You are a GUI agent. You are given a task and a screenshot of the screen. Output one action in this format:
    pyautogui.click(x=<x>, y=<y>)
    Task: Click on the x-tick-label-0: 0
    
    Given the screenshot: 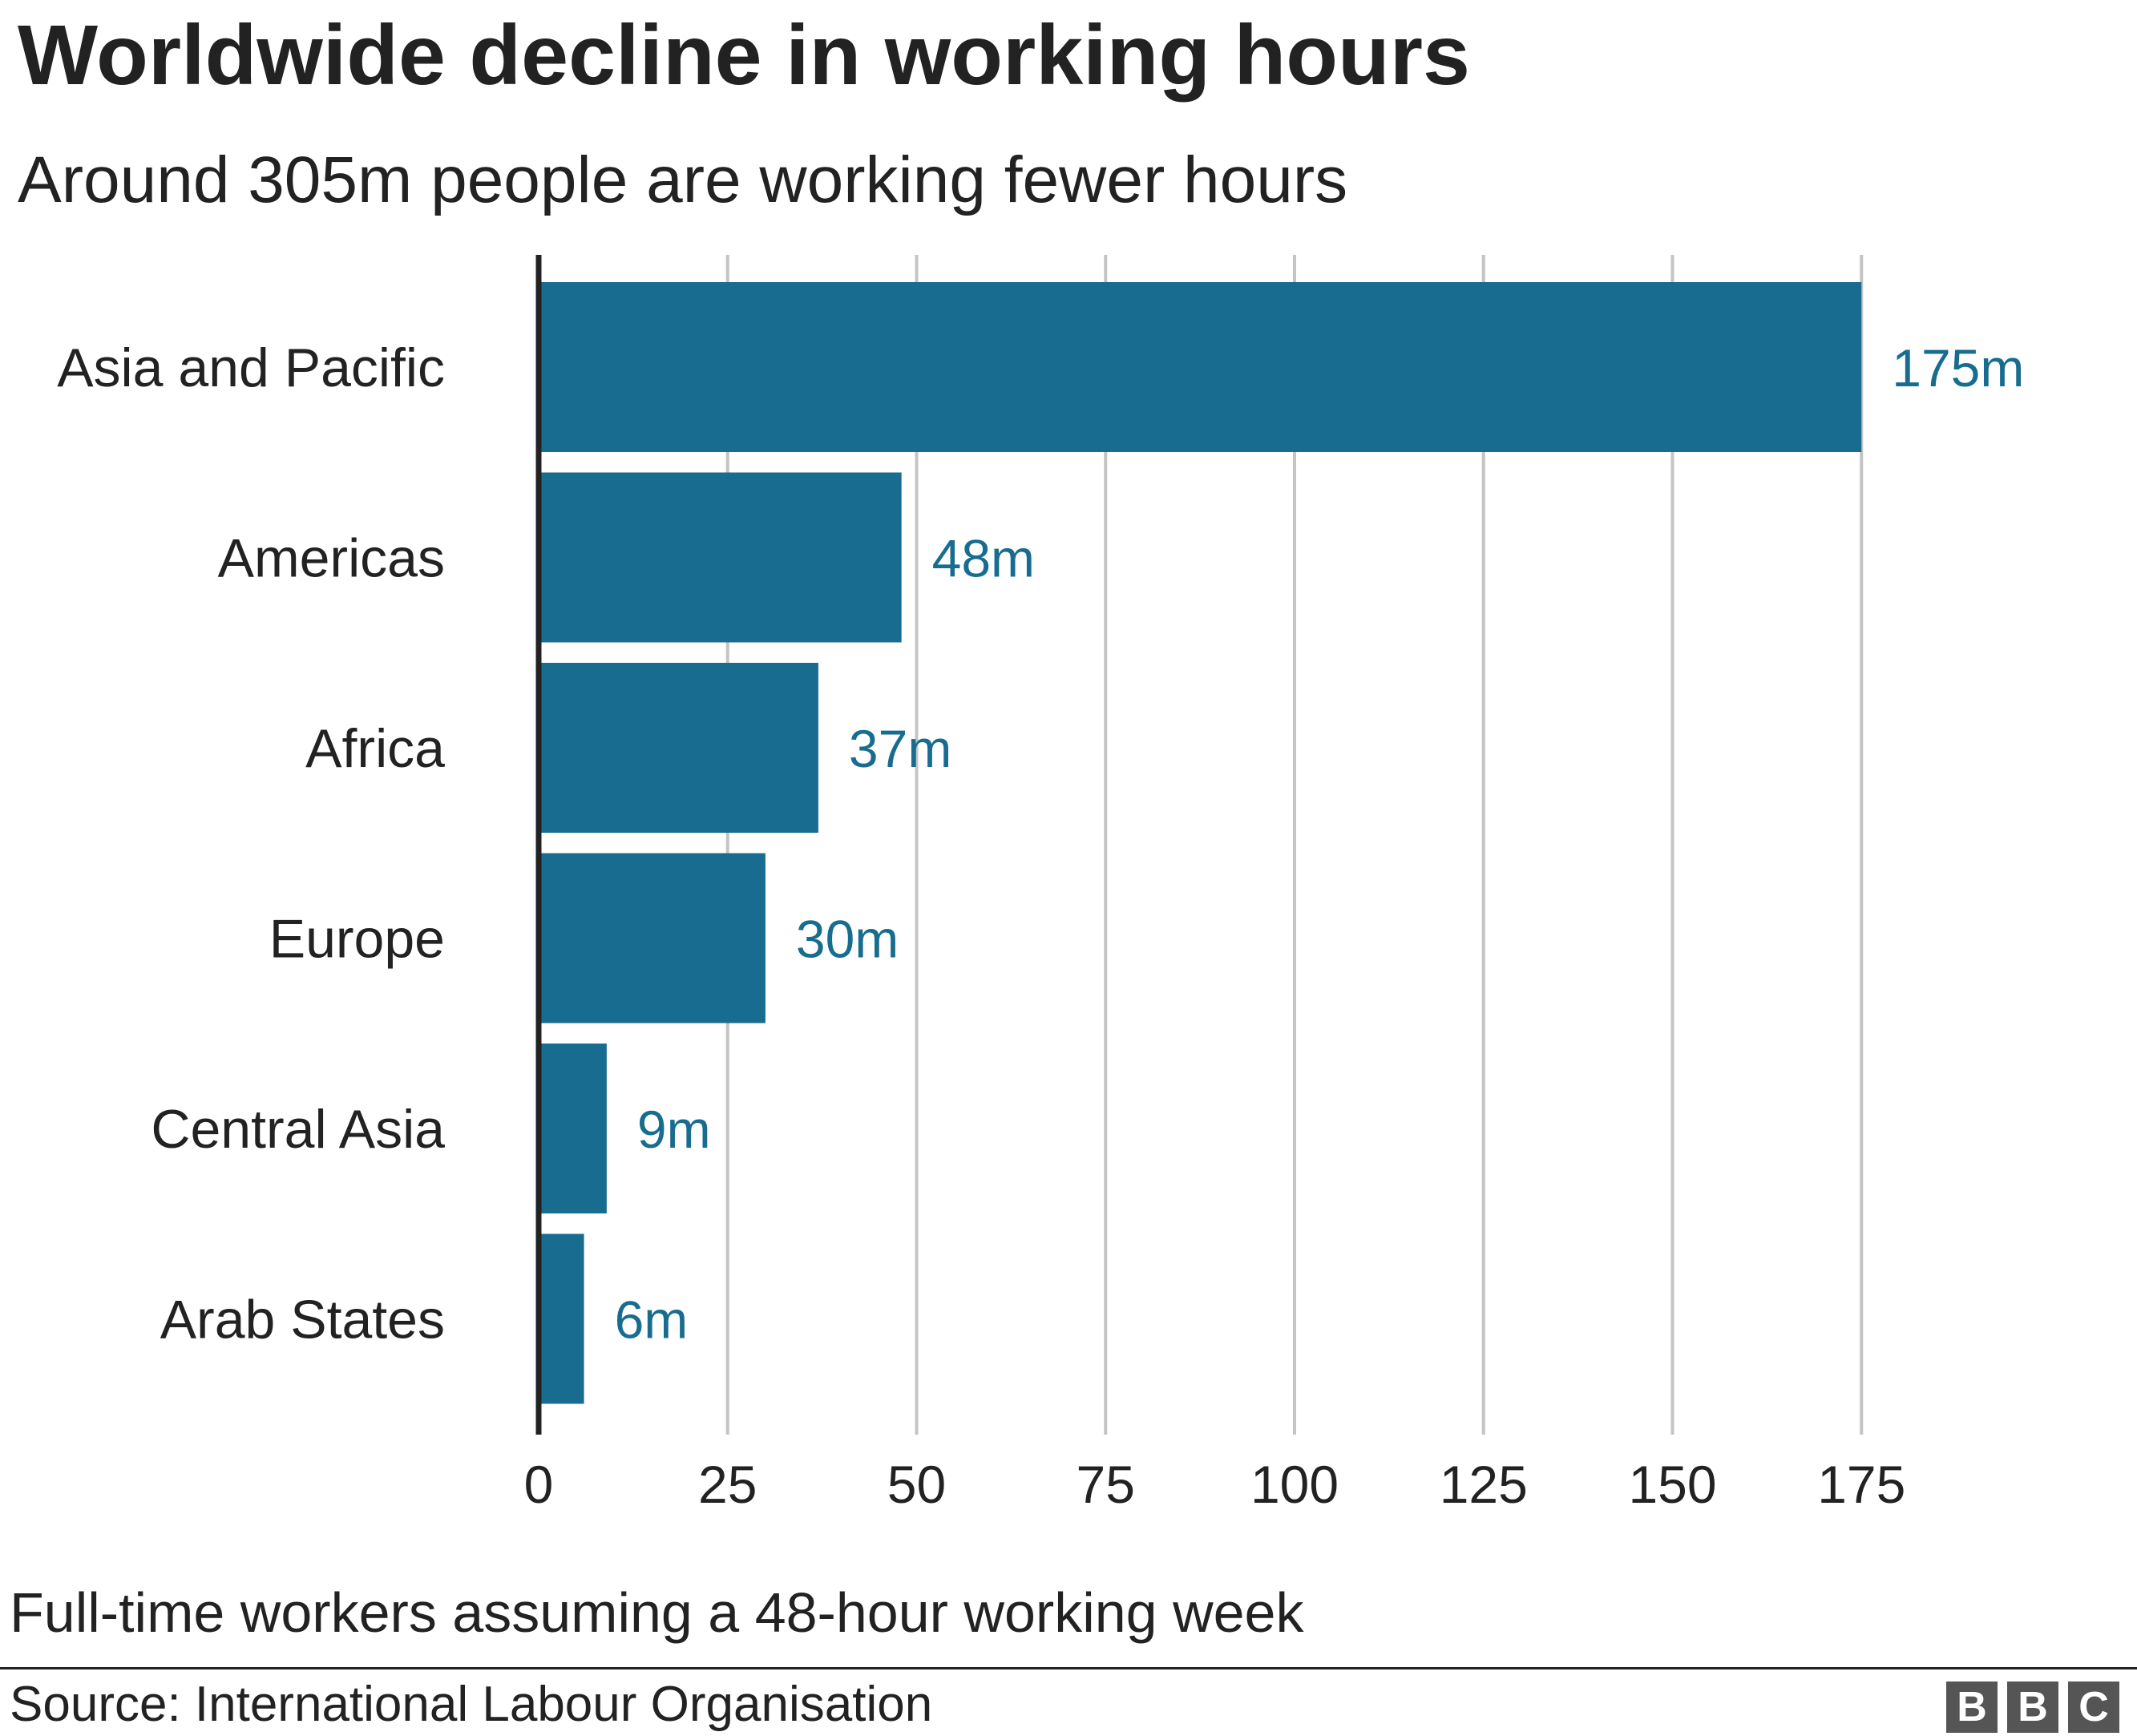 What is the action you would take?
    pyautogui.click(x=539, y=1484)
    